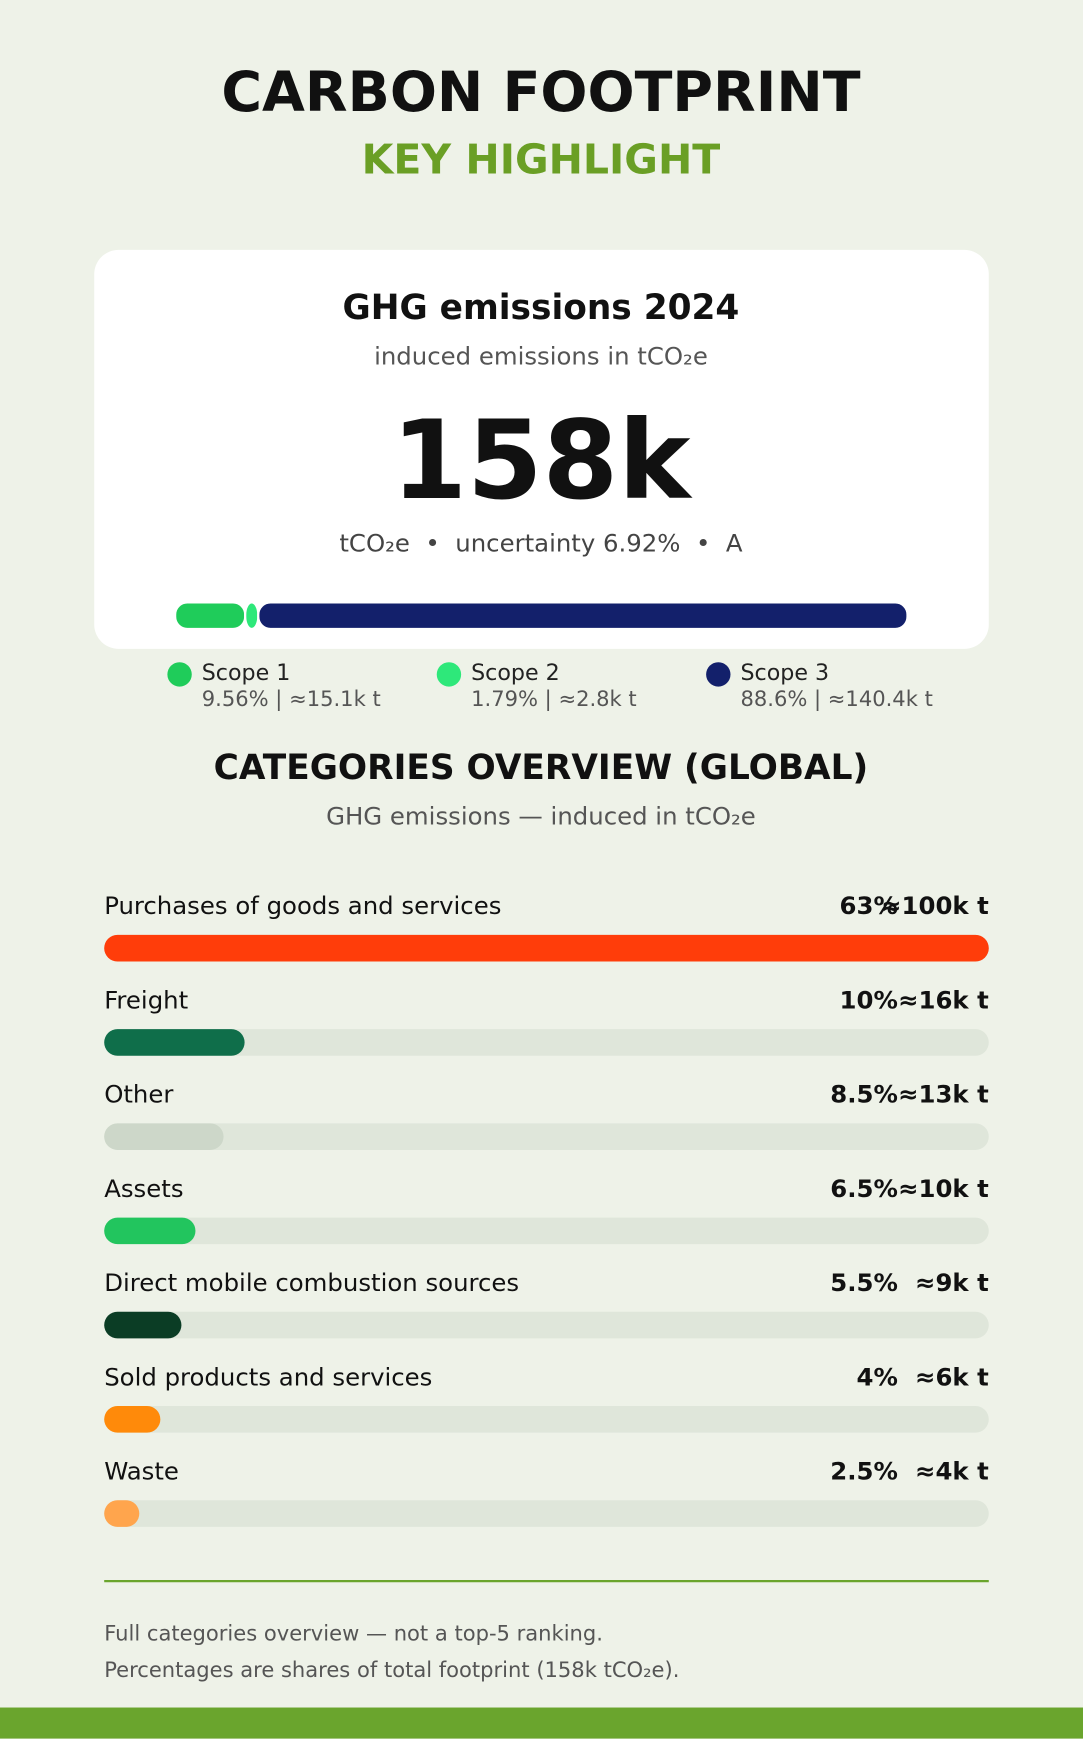 This screenshot has height=1739, width=1083. I want to click on category-label: Sold products and services, so click(268, 1376).